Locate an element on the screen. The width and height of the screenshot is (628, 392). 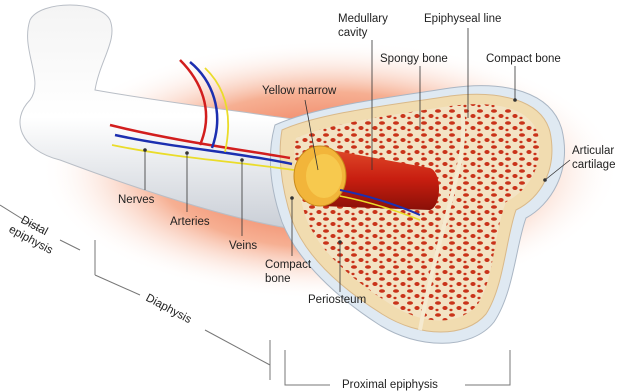
label: Arteries is located at coordinates (190, 222).